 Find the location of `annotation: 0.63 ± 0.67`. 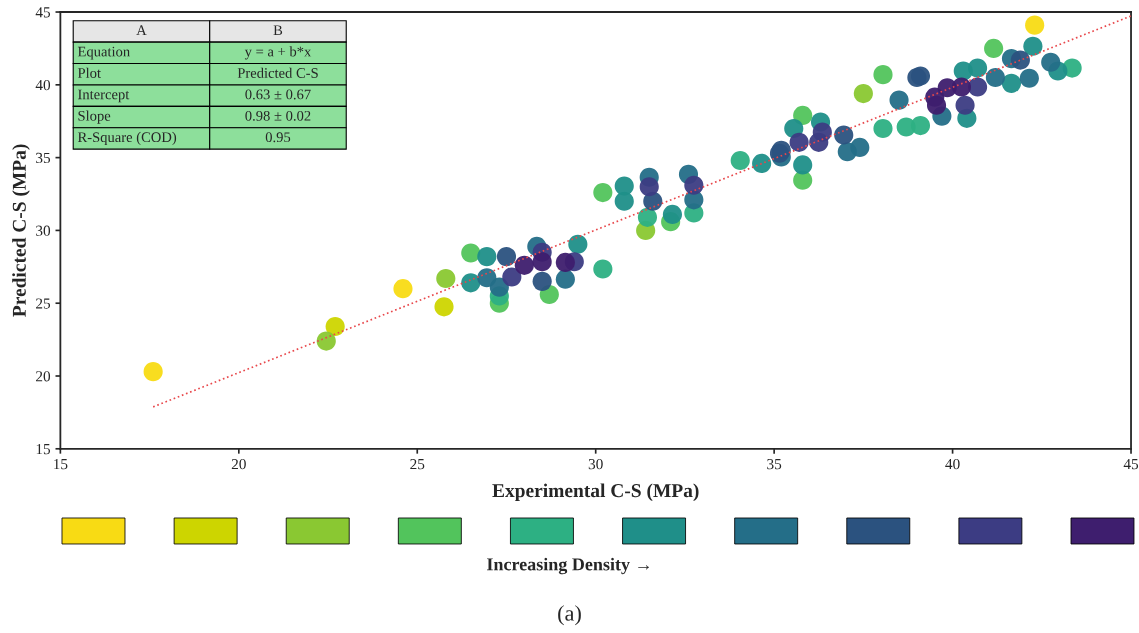

annotation: 0.63 ± 0.67 is located at coordinates (278, 94).